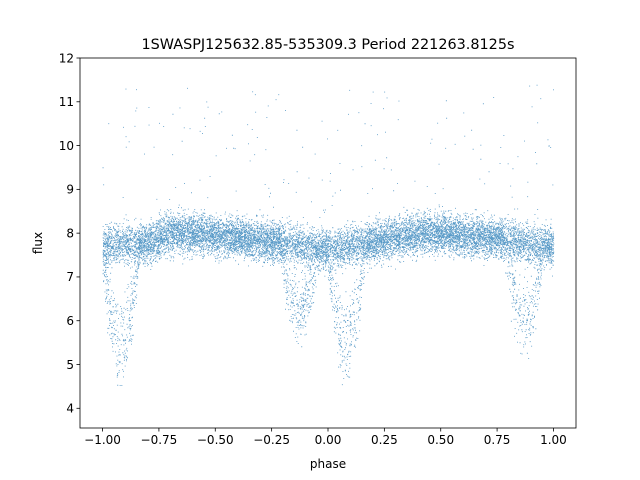 This screenshot has width=640, height=480. What do you see at coordinates (328, 464) in the screenshot?
I see `x-axis-label: phase` at bounding box center [328, 464].